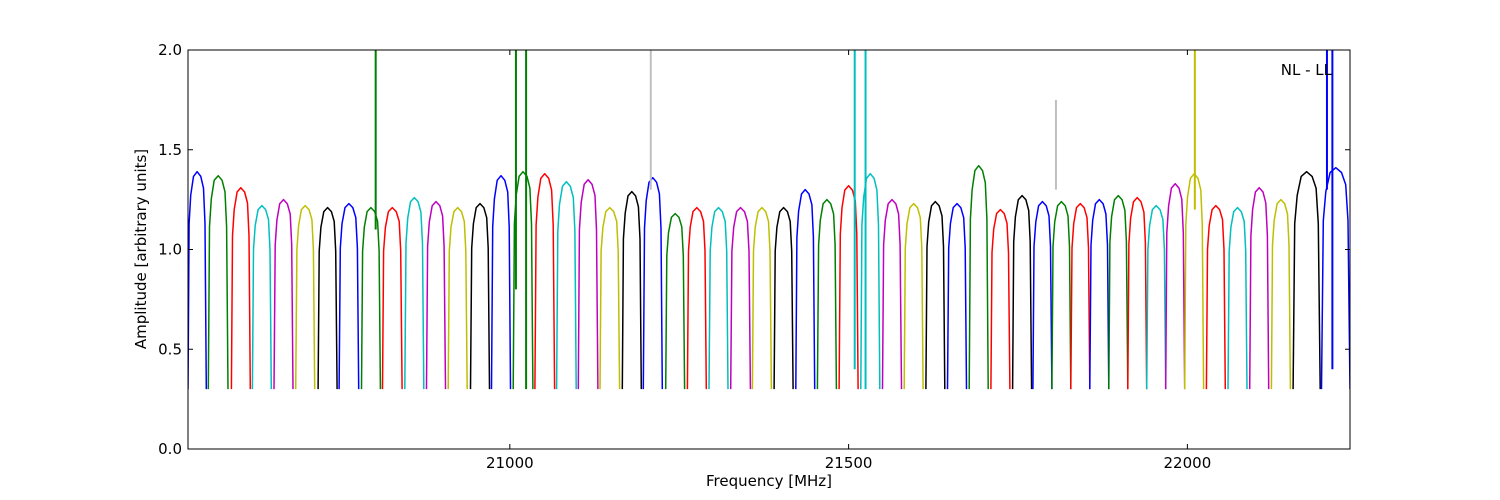  I want to click on y-tick-label: 2.0, so click(170, 50).